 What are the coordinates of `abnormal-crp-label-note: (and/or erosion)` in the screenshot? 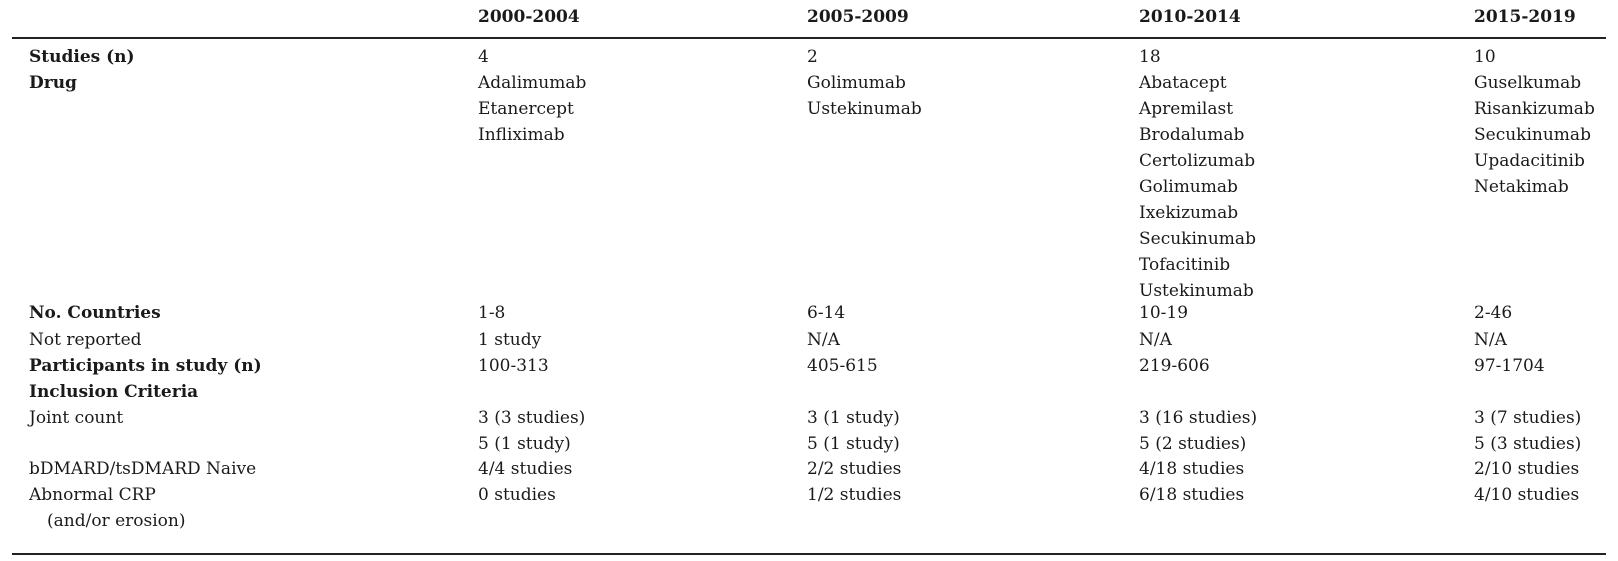 It's located at (116, 521).